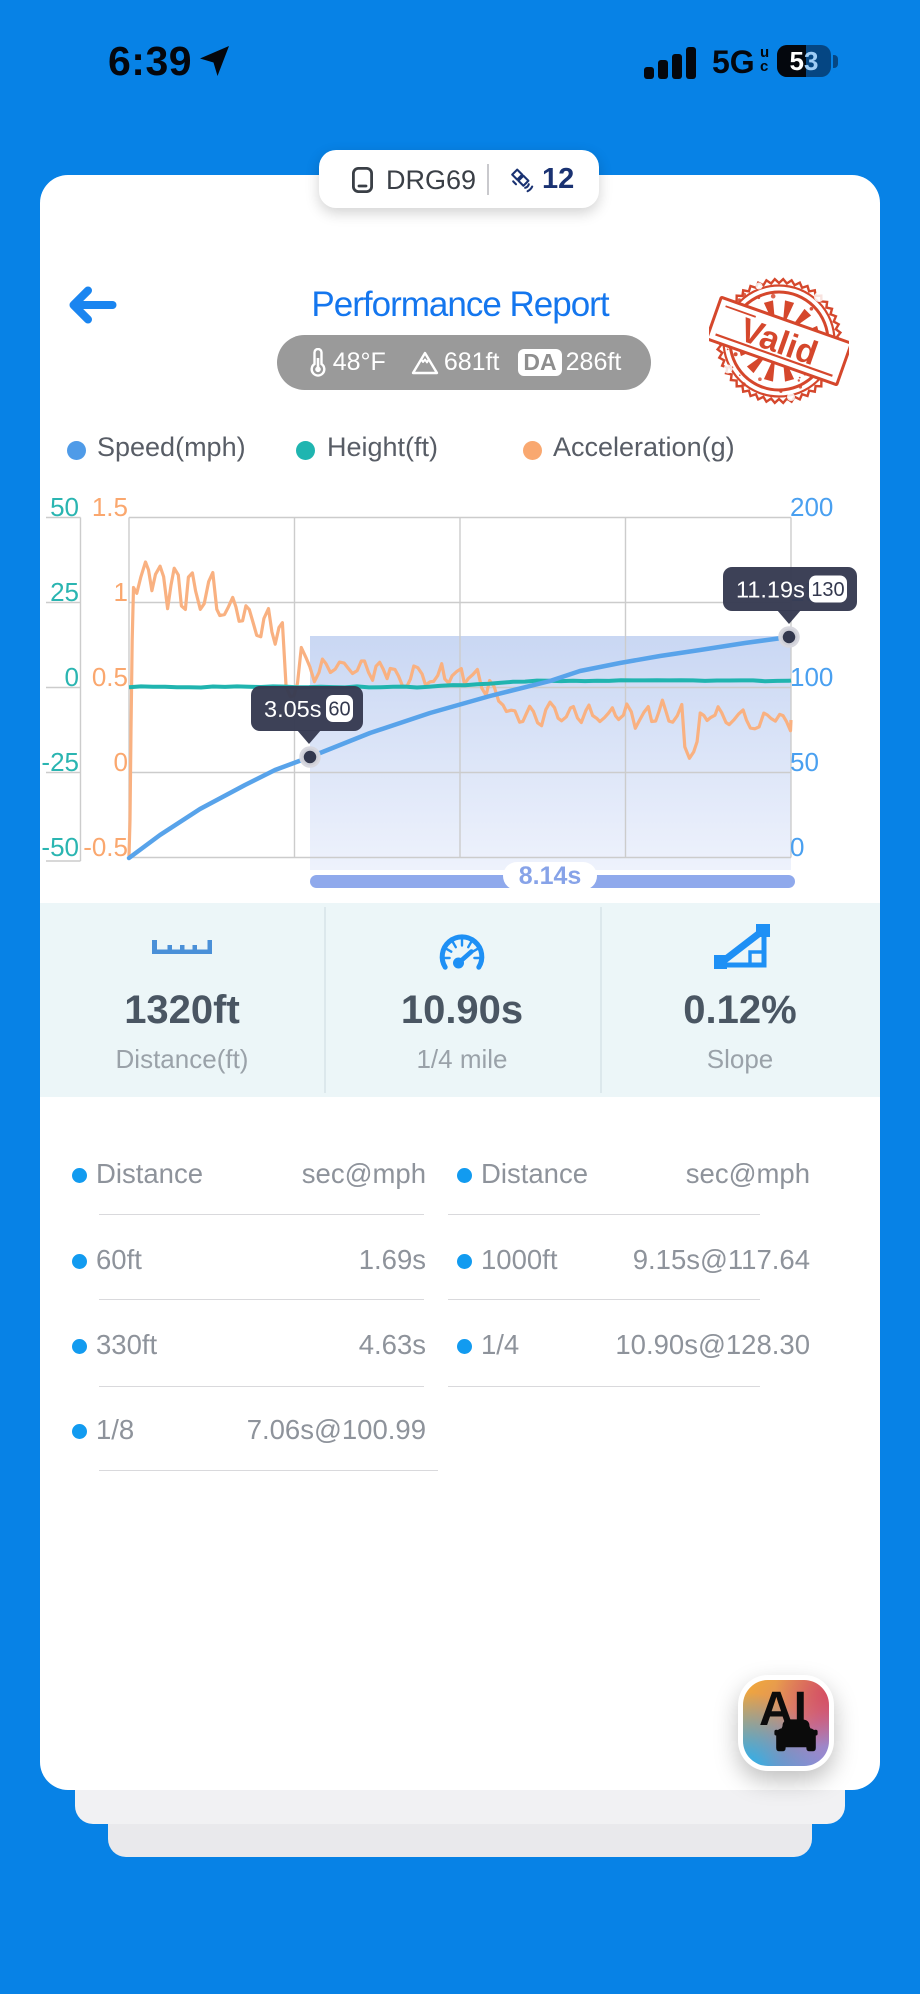 The image size is (920, 1994). I want to click on svg-text: 130, so click(827, 590).